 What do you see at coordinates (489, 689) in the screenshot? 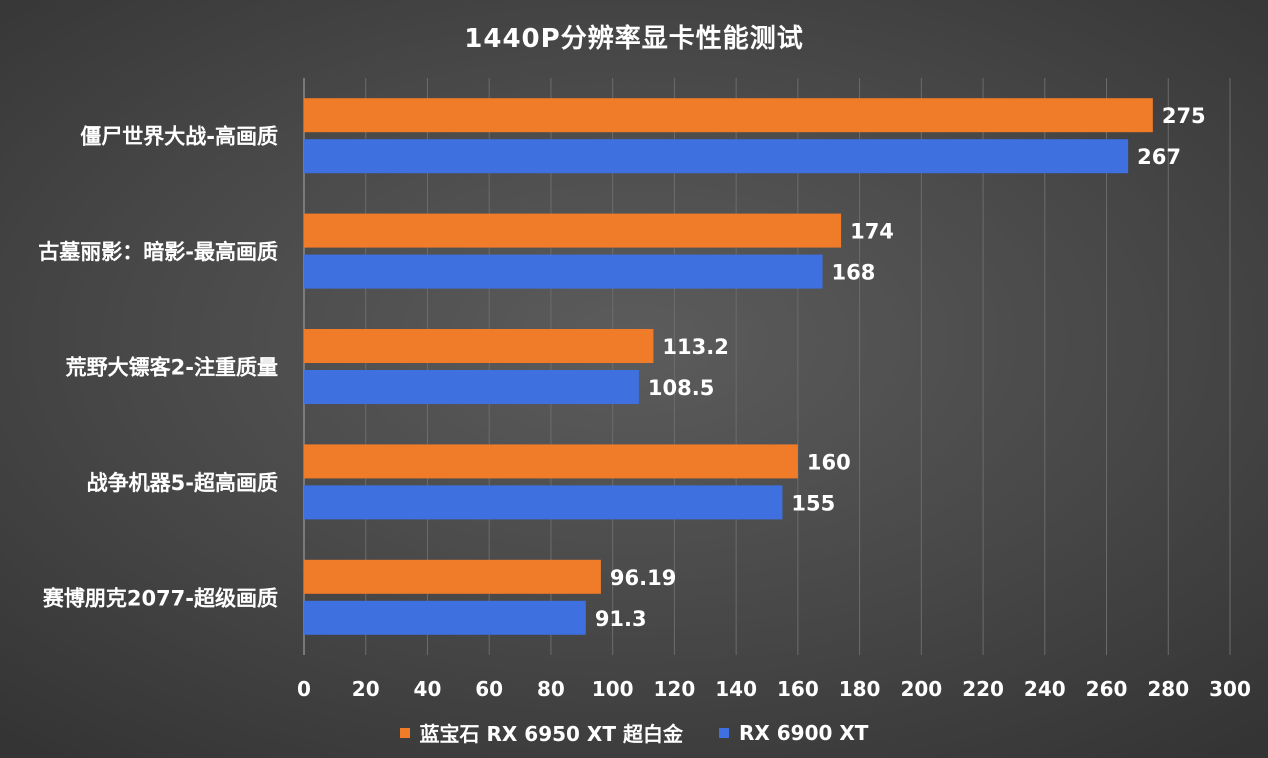
I see `x-tick-label: 60` at bounding box center [489, 689].